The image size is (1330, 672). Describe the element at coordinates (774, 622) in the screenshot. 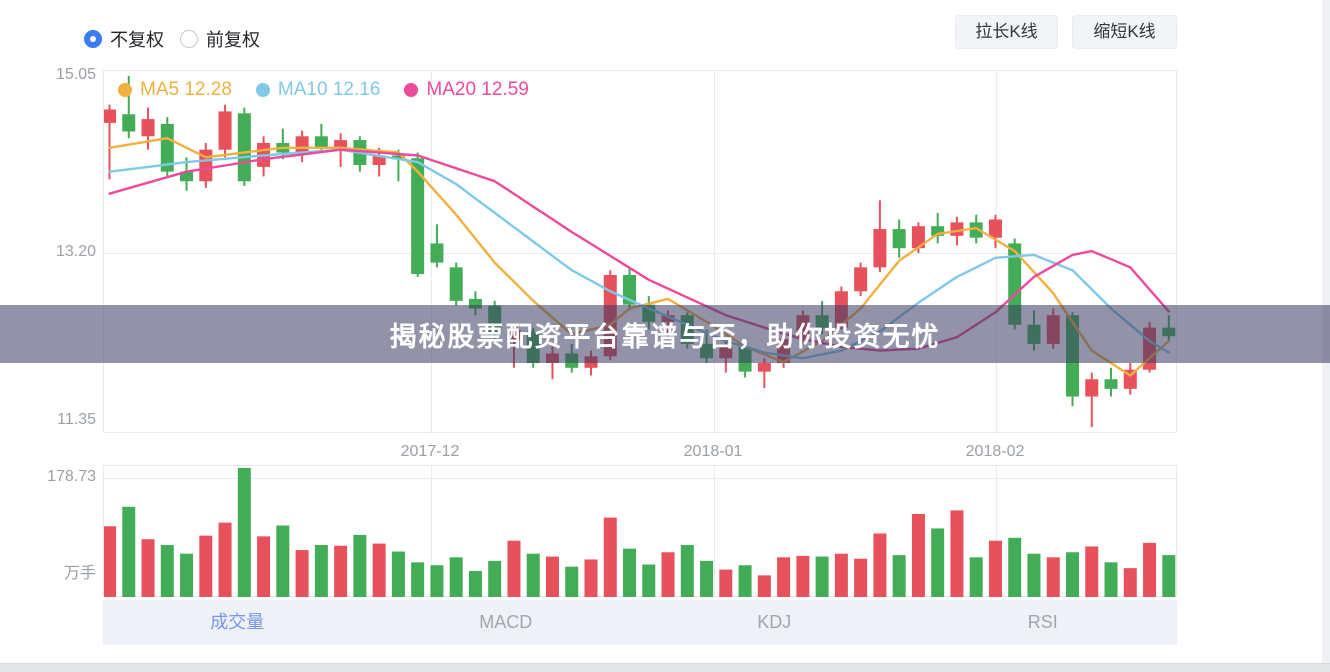

I see `tab-kdj: KDJ` at that location.